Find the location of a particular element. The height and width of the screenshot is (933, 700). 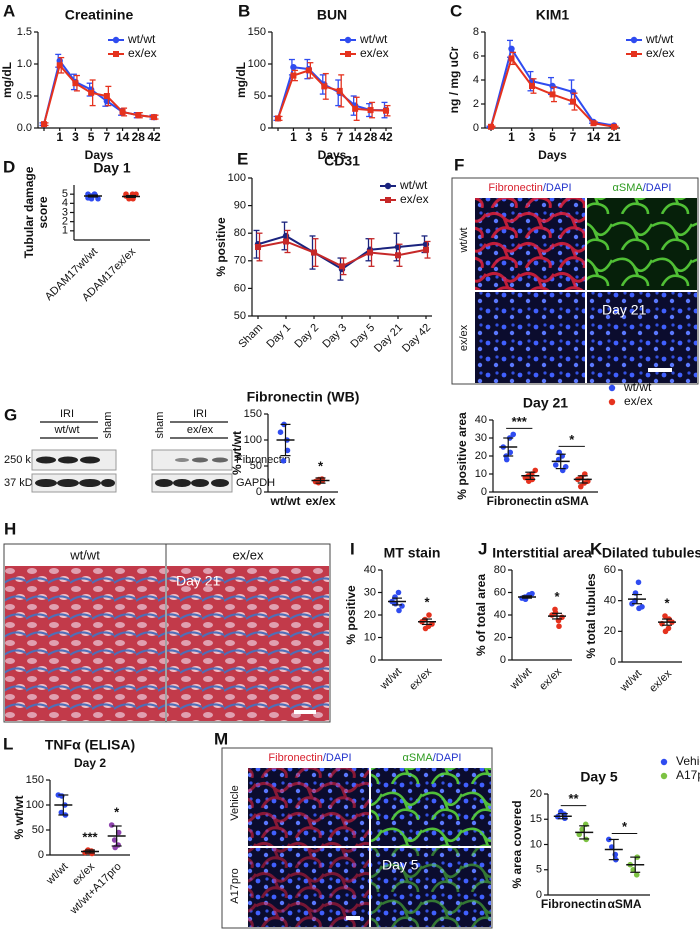

bands is located at coordinates (132, 471).